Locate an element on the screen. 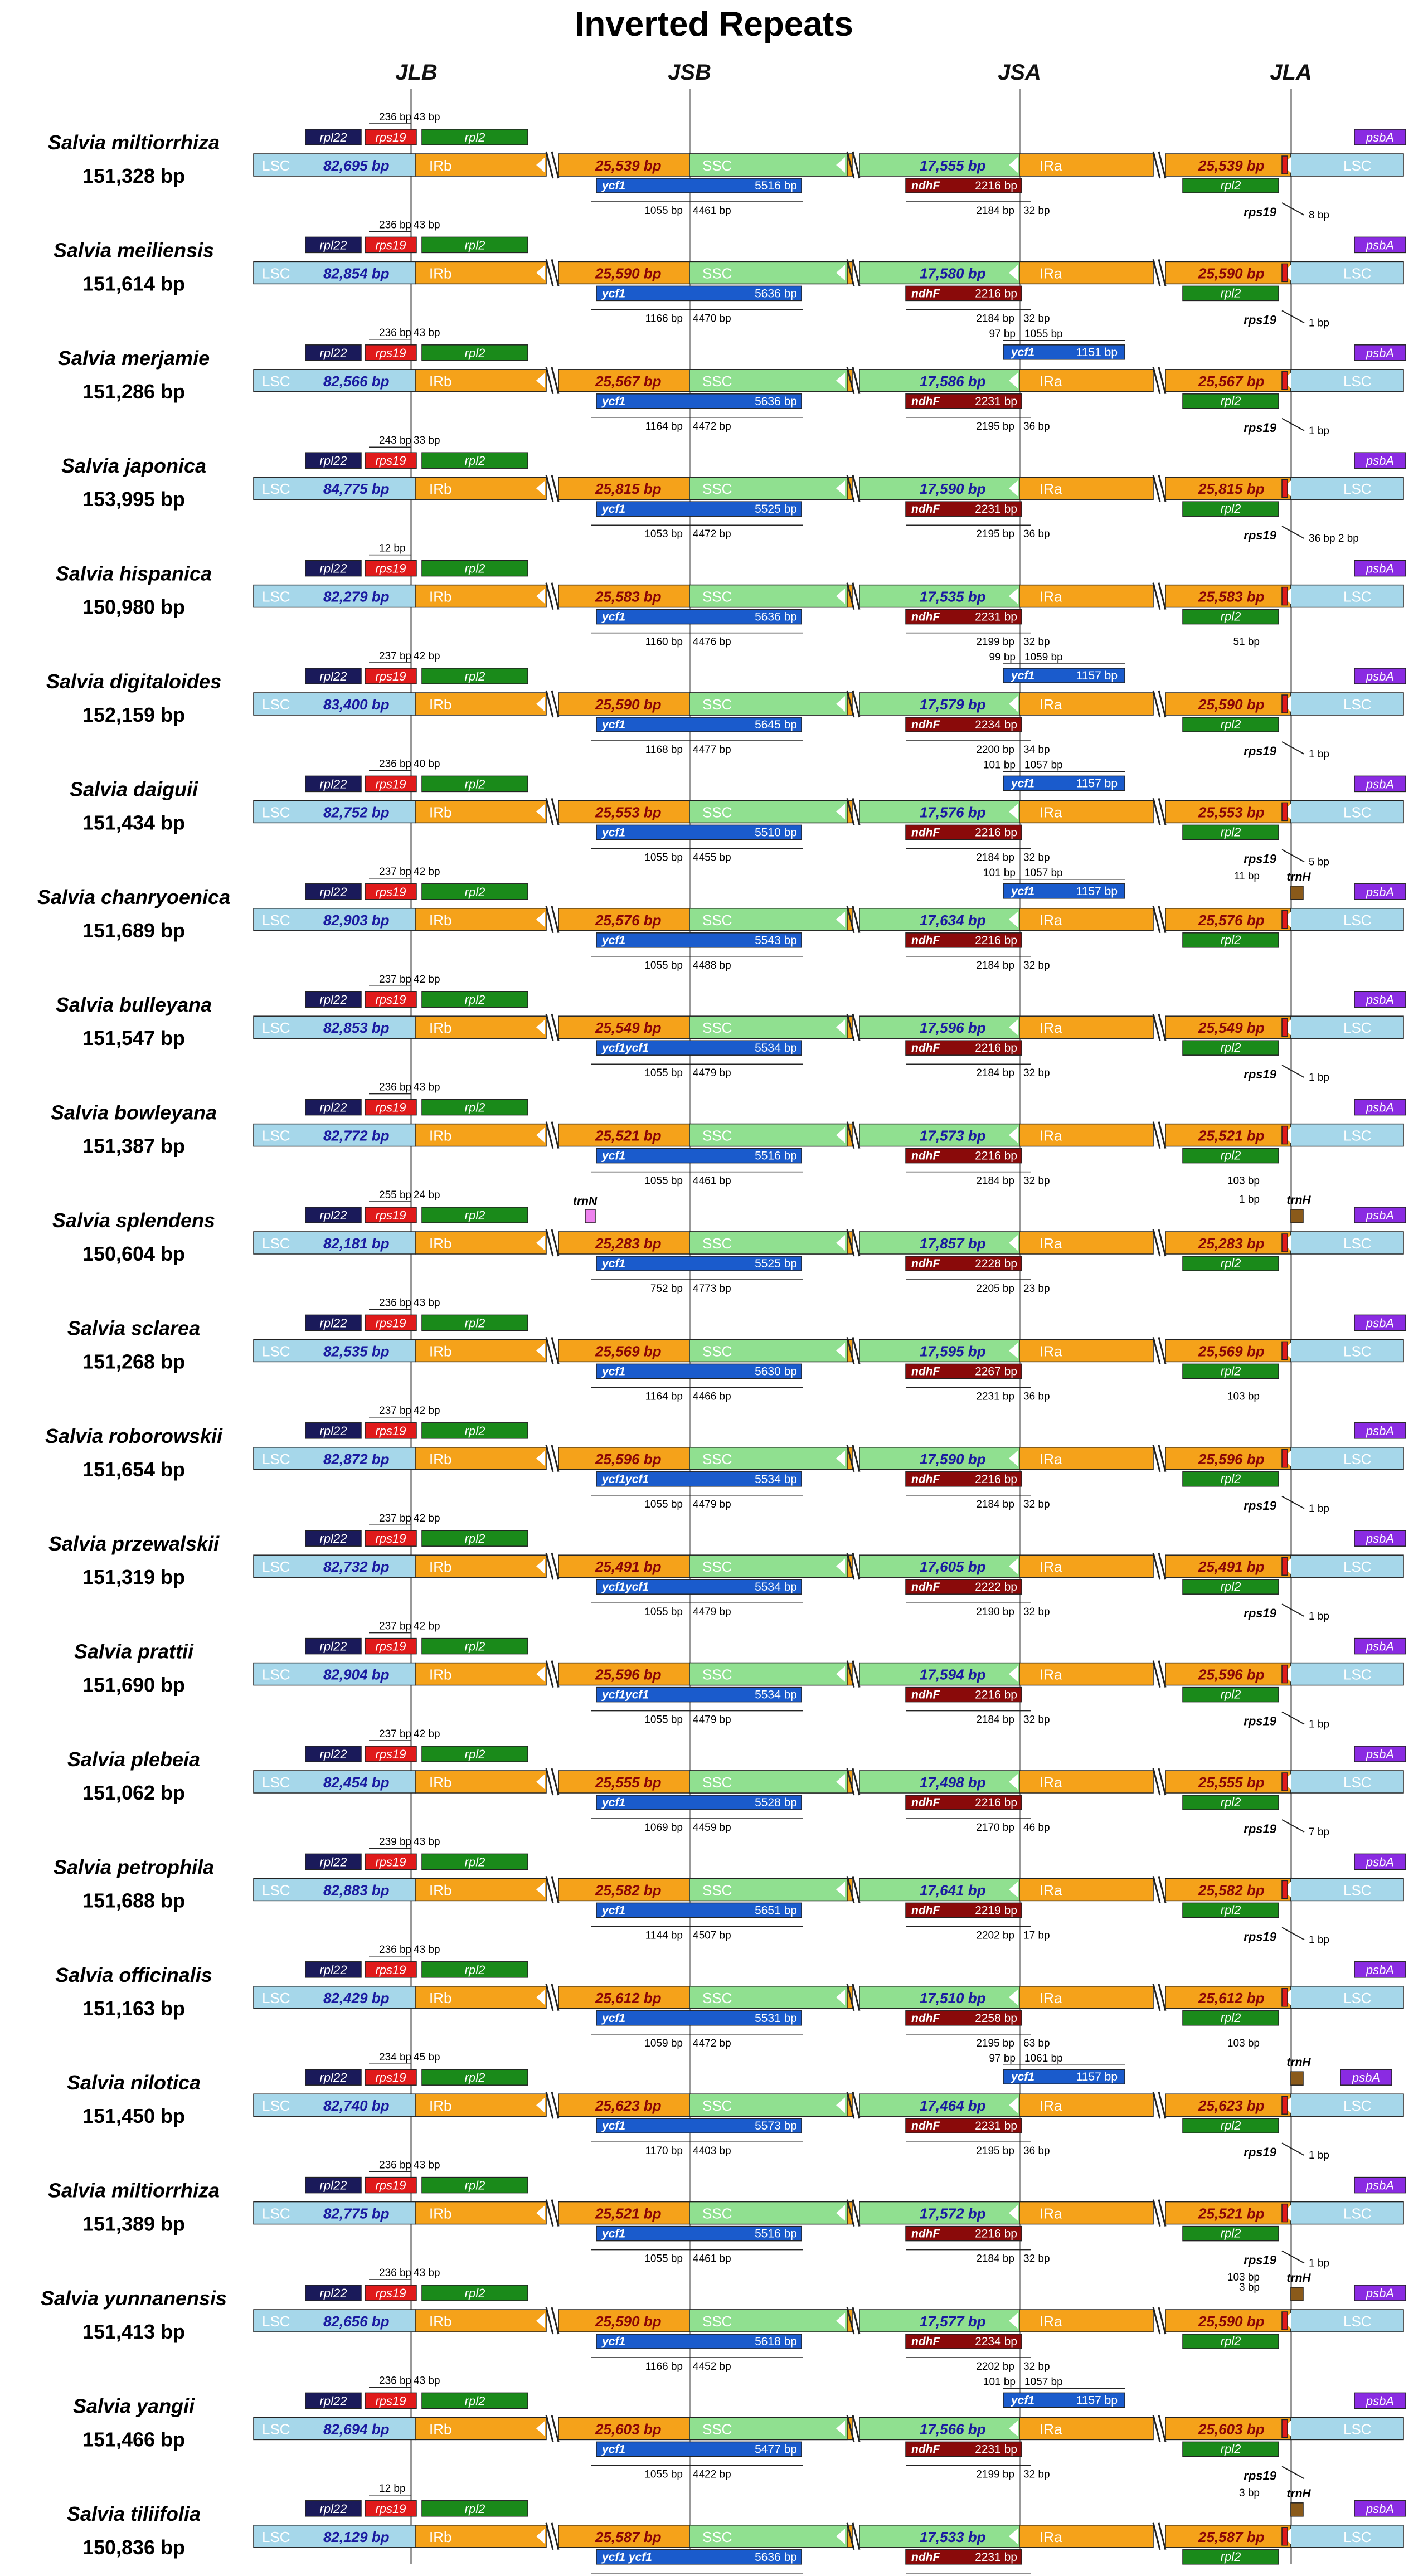 Image resolution: width=1428 pixels, height=2576 pixels. ira-segment is located at coordinates (1086, 919).